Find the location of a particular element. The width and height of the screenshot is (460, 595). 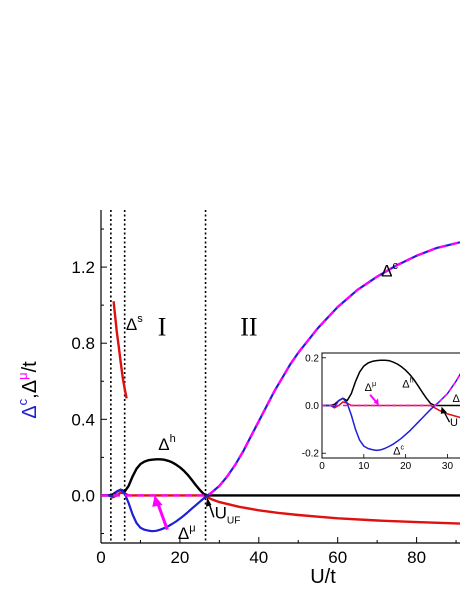

region-label: I is located at coordinates (162, 327).